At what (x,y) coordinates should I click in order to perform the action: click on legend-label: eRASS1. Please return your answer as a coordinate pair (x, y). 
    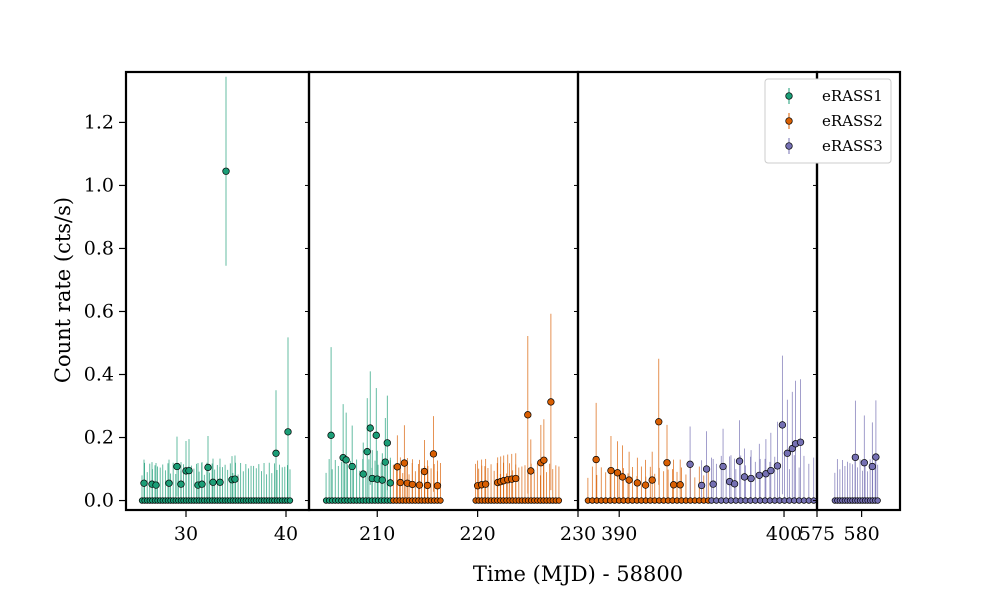
    Looking at the image, I should click on (852, 96).